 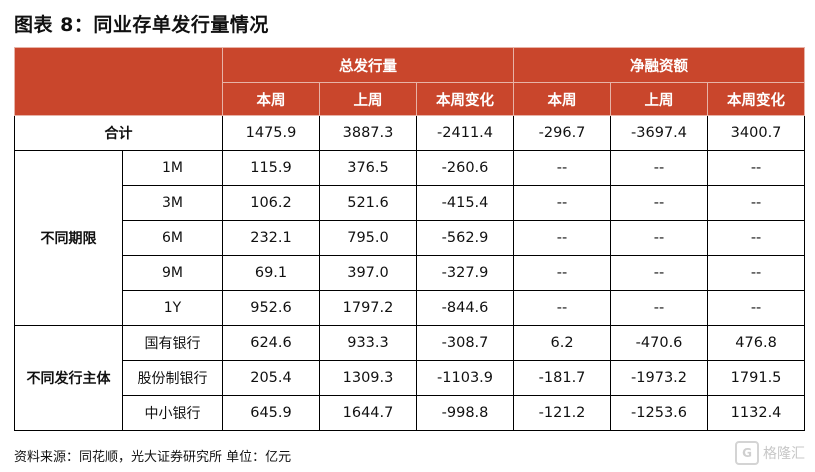 I want to click on table-row: 9M 69.1 397.0 -327.9 -- -- --, so click(x=410, y=273).